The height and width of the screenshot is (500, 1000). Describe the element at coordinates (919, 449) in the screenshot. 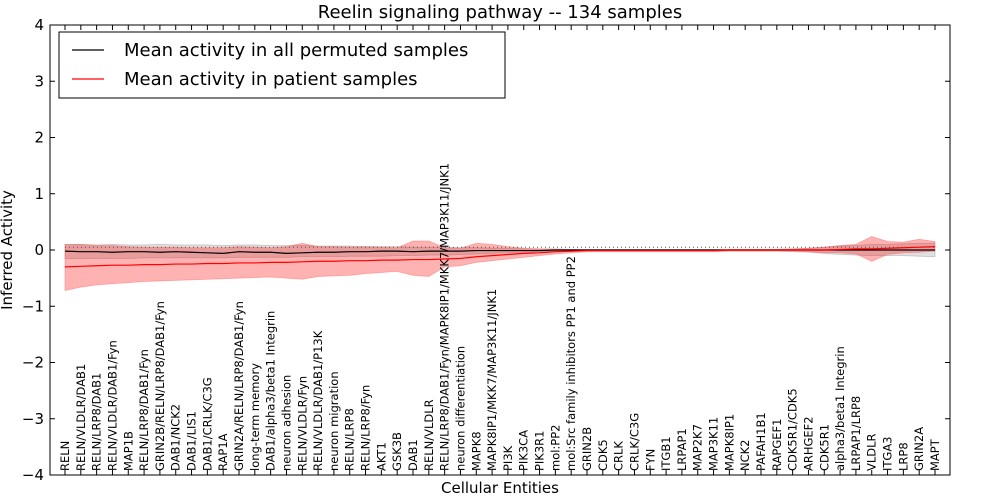

I see `x-tick-label: GRIN2A` at that location.